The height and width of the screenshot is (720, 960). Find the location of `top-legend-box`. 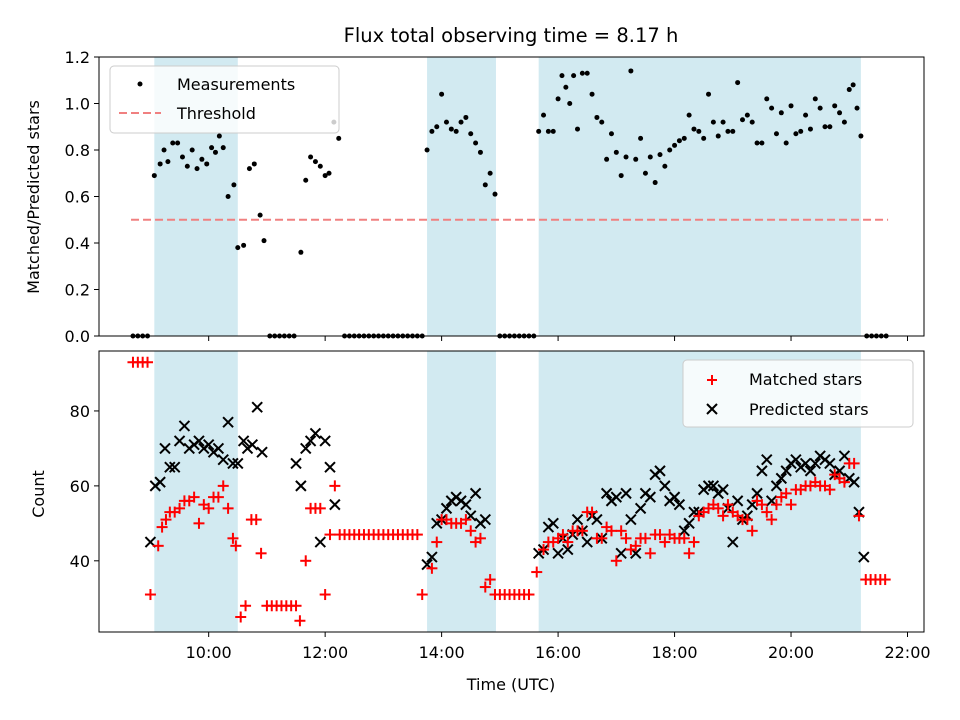

top-legend-box is located at coordinates (224, 99).